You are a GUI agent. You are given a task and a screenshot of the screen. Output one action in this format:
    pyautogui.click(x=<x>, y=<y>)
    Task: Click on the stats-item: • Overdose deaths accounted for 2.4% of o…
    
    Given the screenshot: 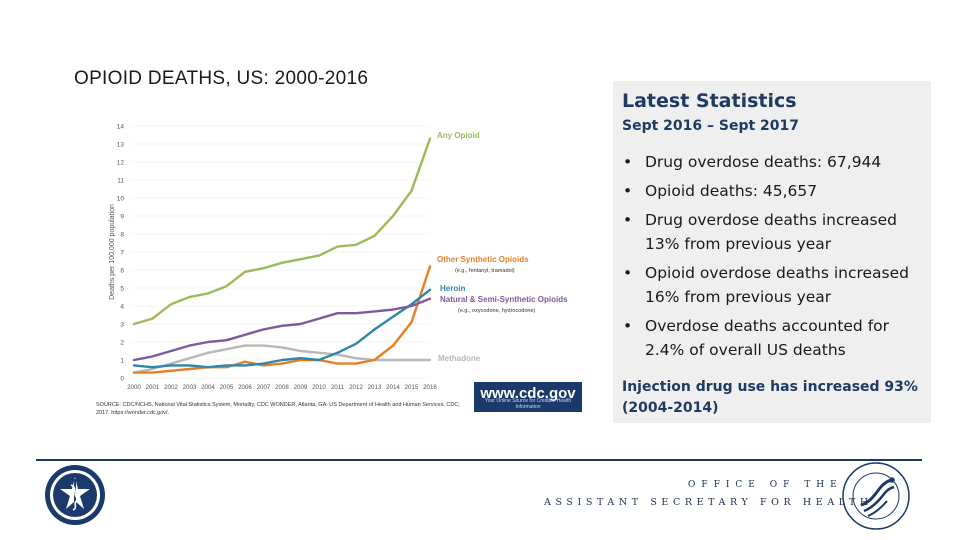 What is the action you would take?
    pyautogui.click(x=772, y=338)
    